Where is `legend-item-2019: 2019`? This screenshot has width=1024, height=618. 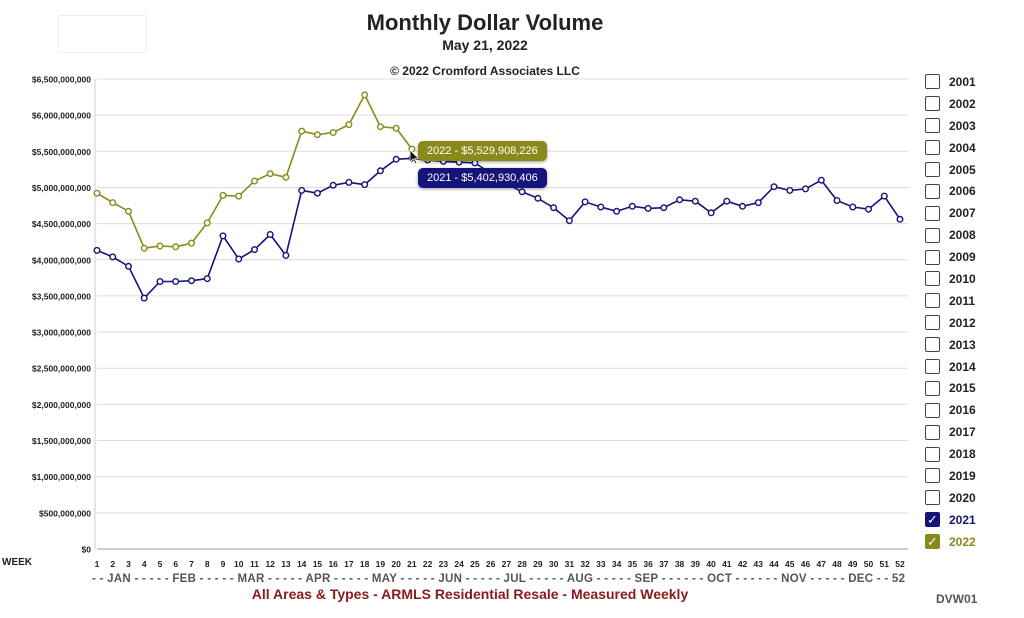 legend-item-2019: 2019 is located at coordinates (972, 476).